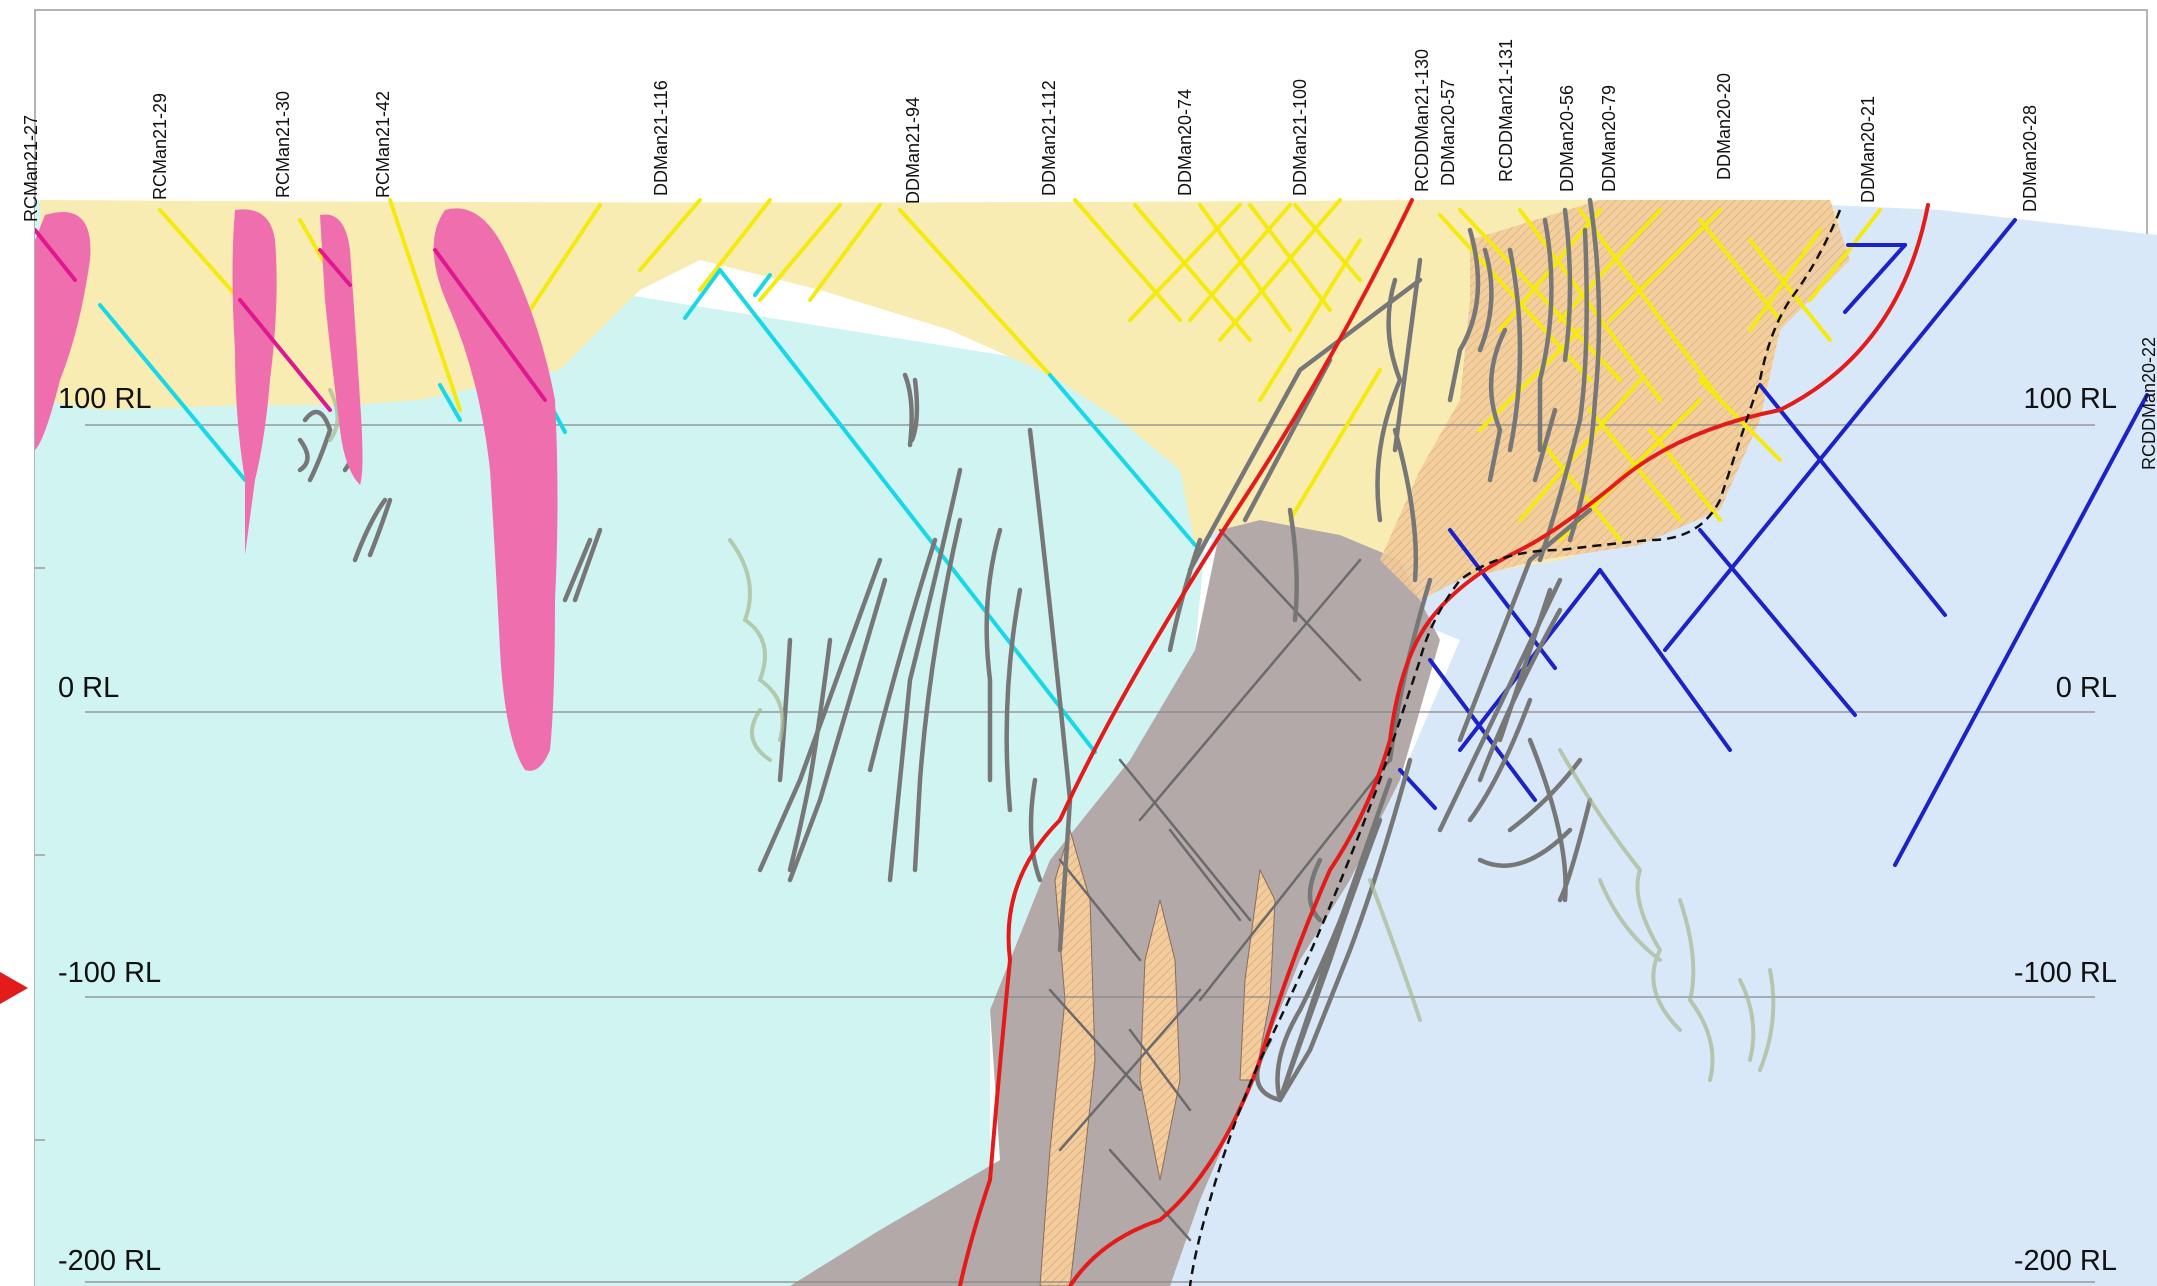 This screenshot has width=2157, height=1286. I want to click on drillhole-label: DDMan21-100, so click(1300, 137).